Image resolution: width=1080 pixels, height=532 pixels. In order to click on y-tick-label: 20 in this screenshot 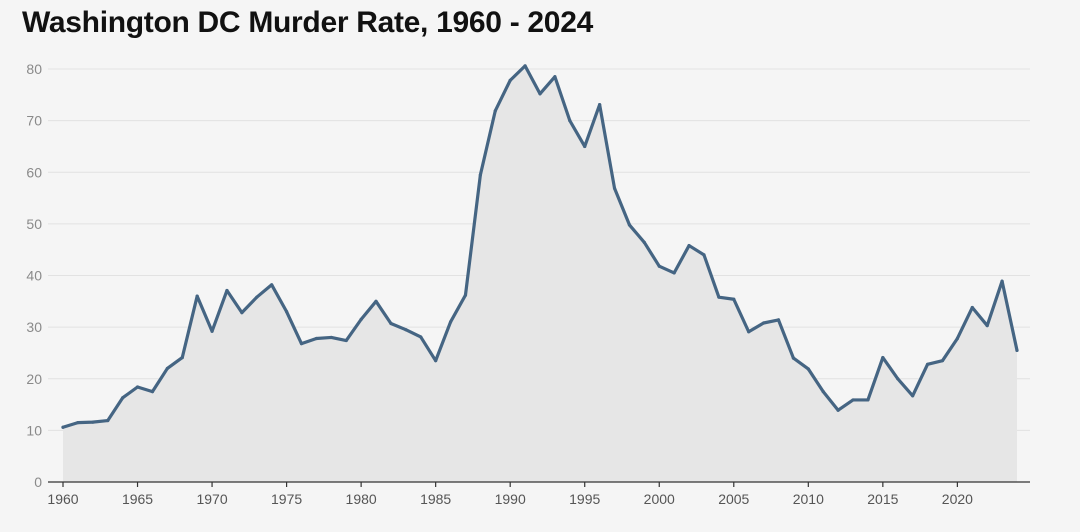, I will do `click(34, 379)`.